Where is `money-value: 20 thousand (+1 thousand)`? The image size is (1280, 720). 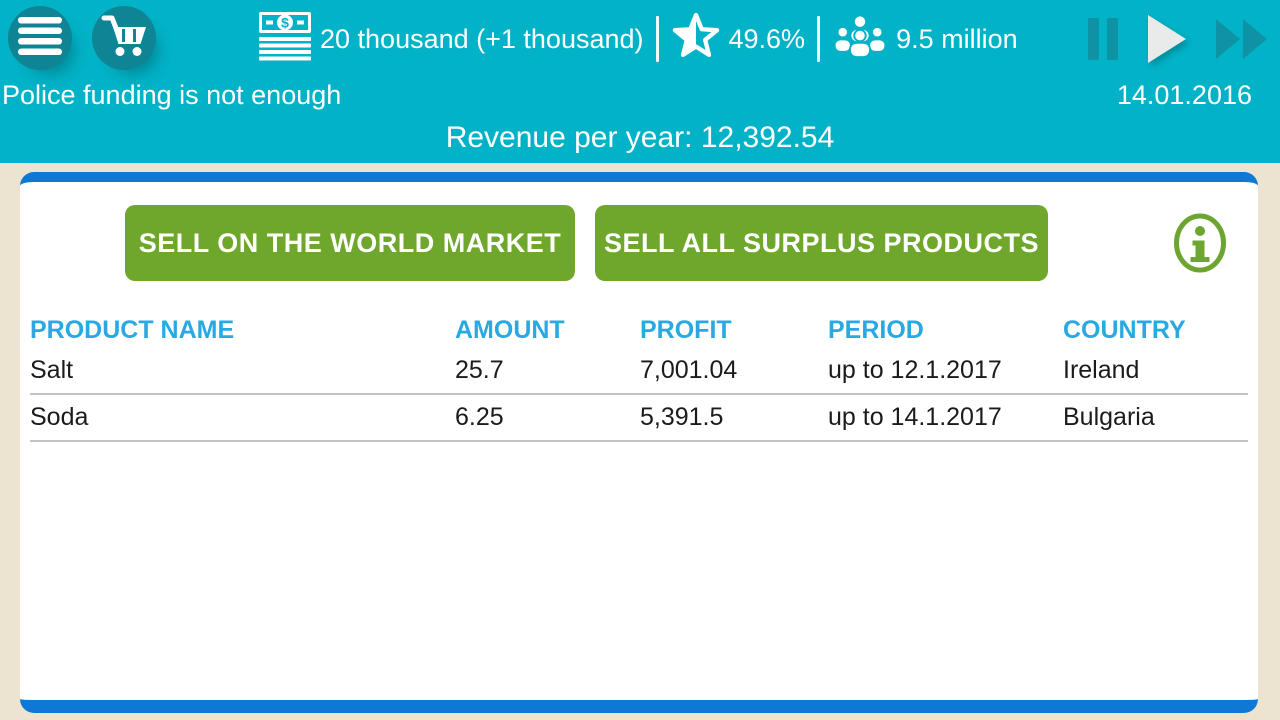 money-value: 20 thousand (+1 thousand) is located at coordinates (482, 38).